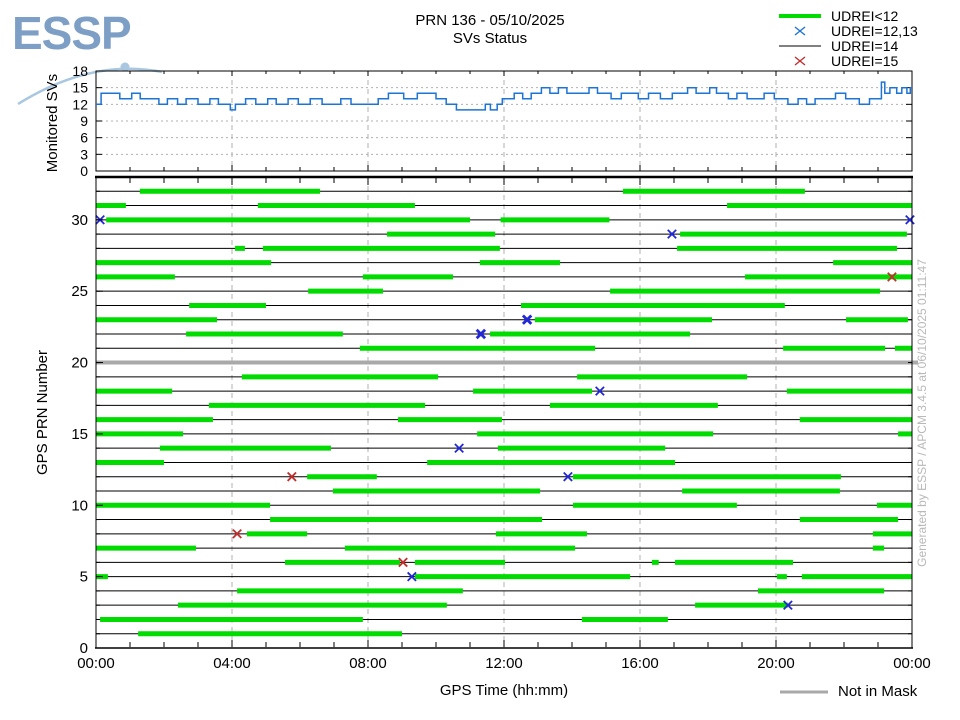 This screenshot has height=720, width=960. Describe the element at coordinates (42, 412) in the screenshot. I see `prn-ylabel: GPS PRN Number` at that location.